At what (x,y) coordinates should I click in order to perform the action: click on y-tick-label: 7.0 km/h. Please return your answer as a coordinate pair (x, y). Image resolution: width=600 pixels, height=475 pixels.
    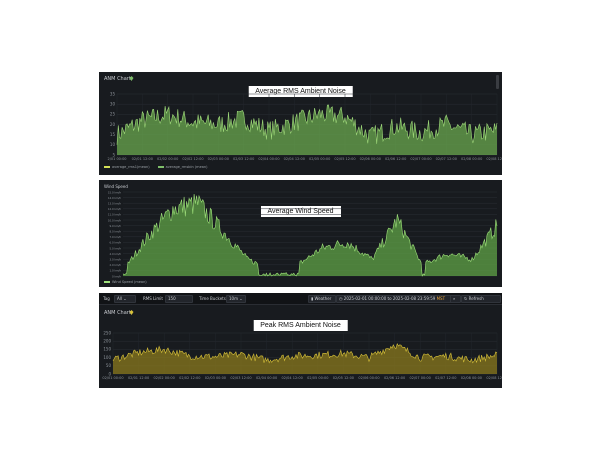
    Looking at the image, I should click on (116, 237).